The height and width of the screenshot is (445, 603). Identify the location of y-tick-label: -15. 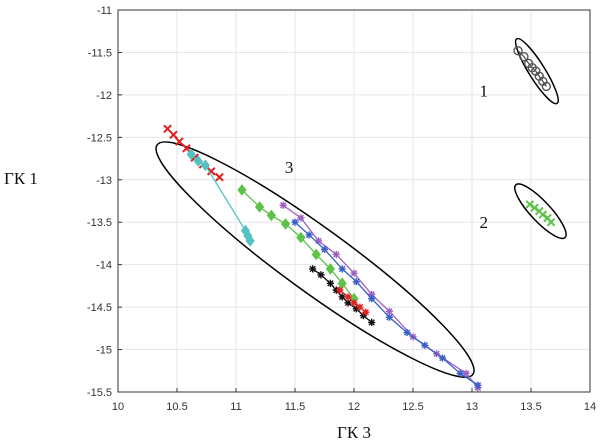
(104, 351).